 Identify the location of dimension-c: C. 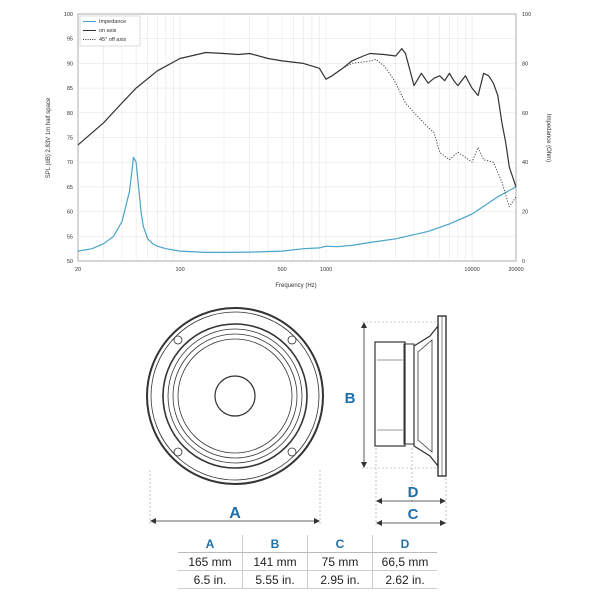
(411, 516).